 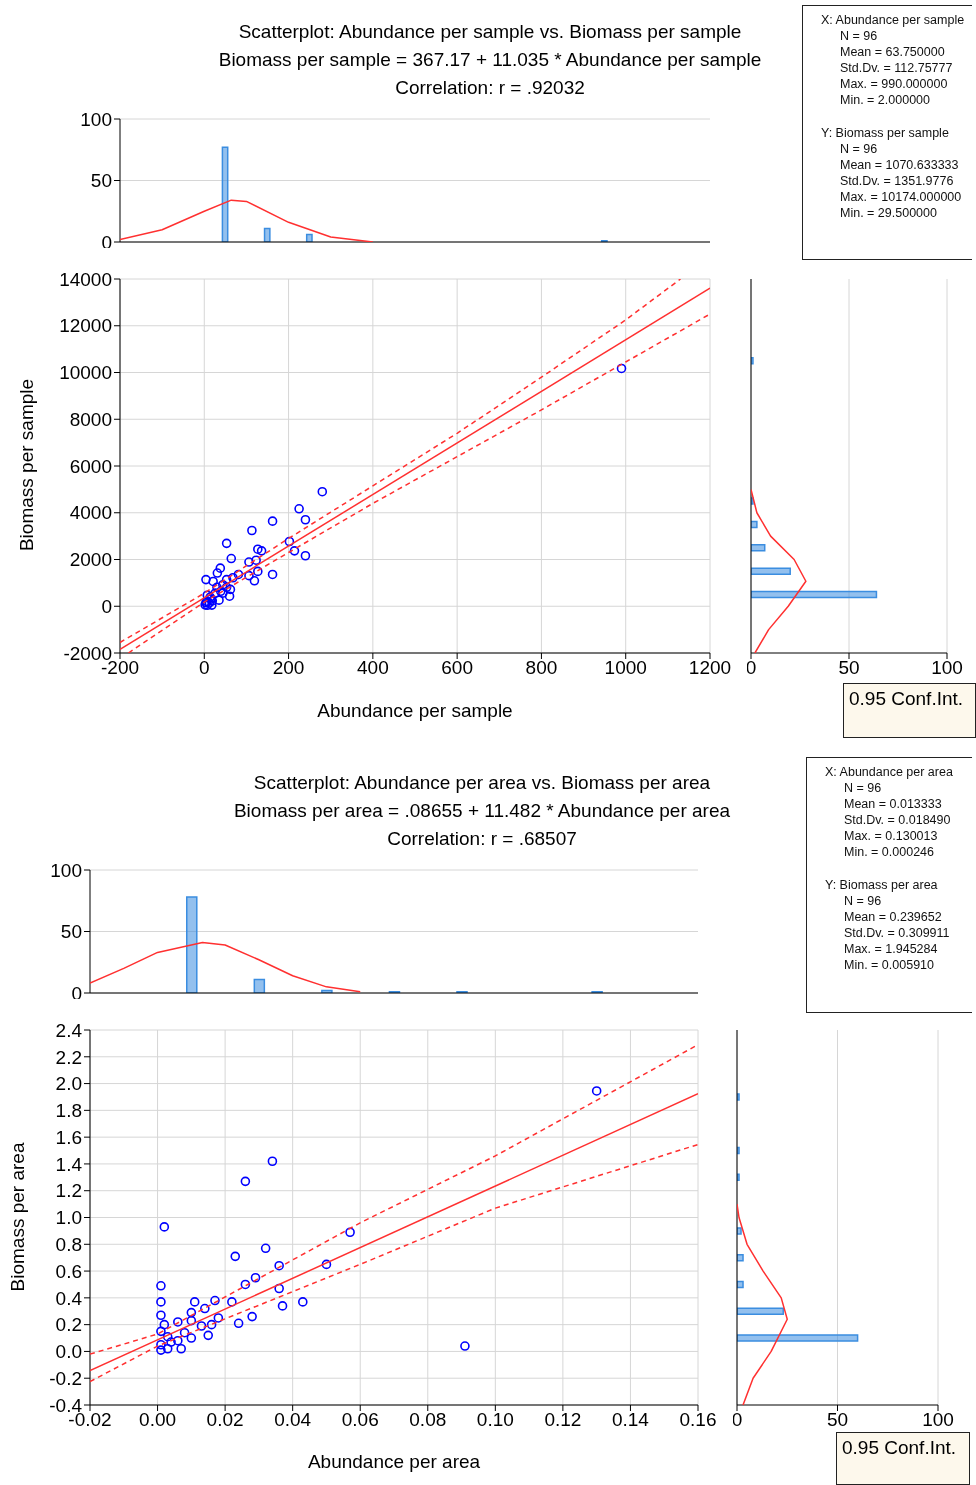 What do you see at coordinates (69, 1164) in the screenshot?
I see `y-tick-label: 1.4` at bounding box center [69, 1164].